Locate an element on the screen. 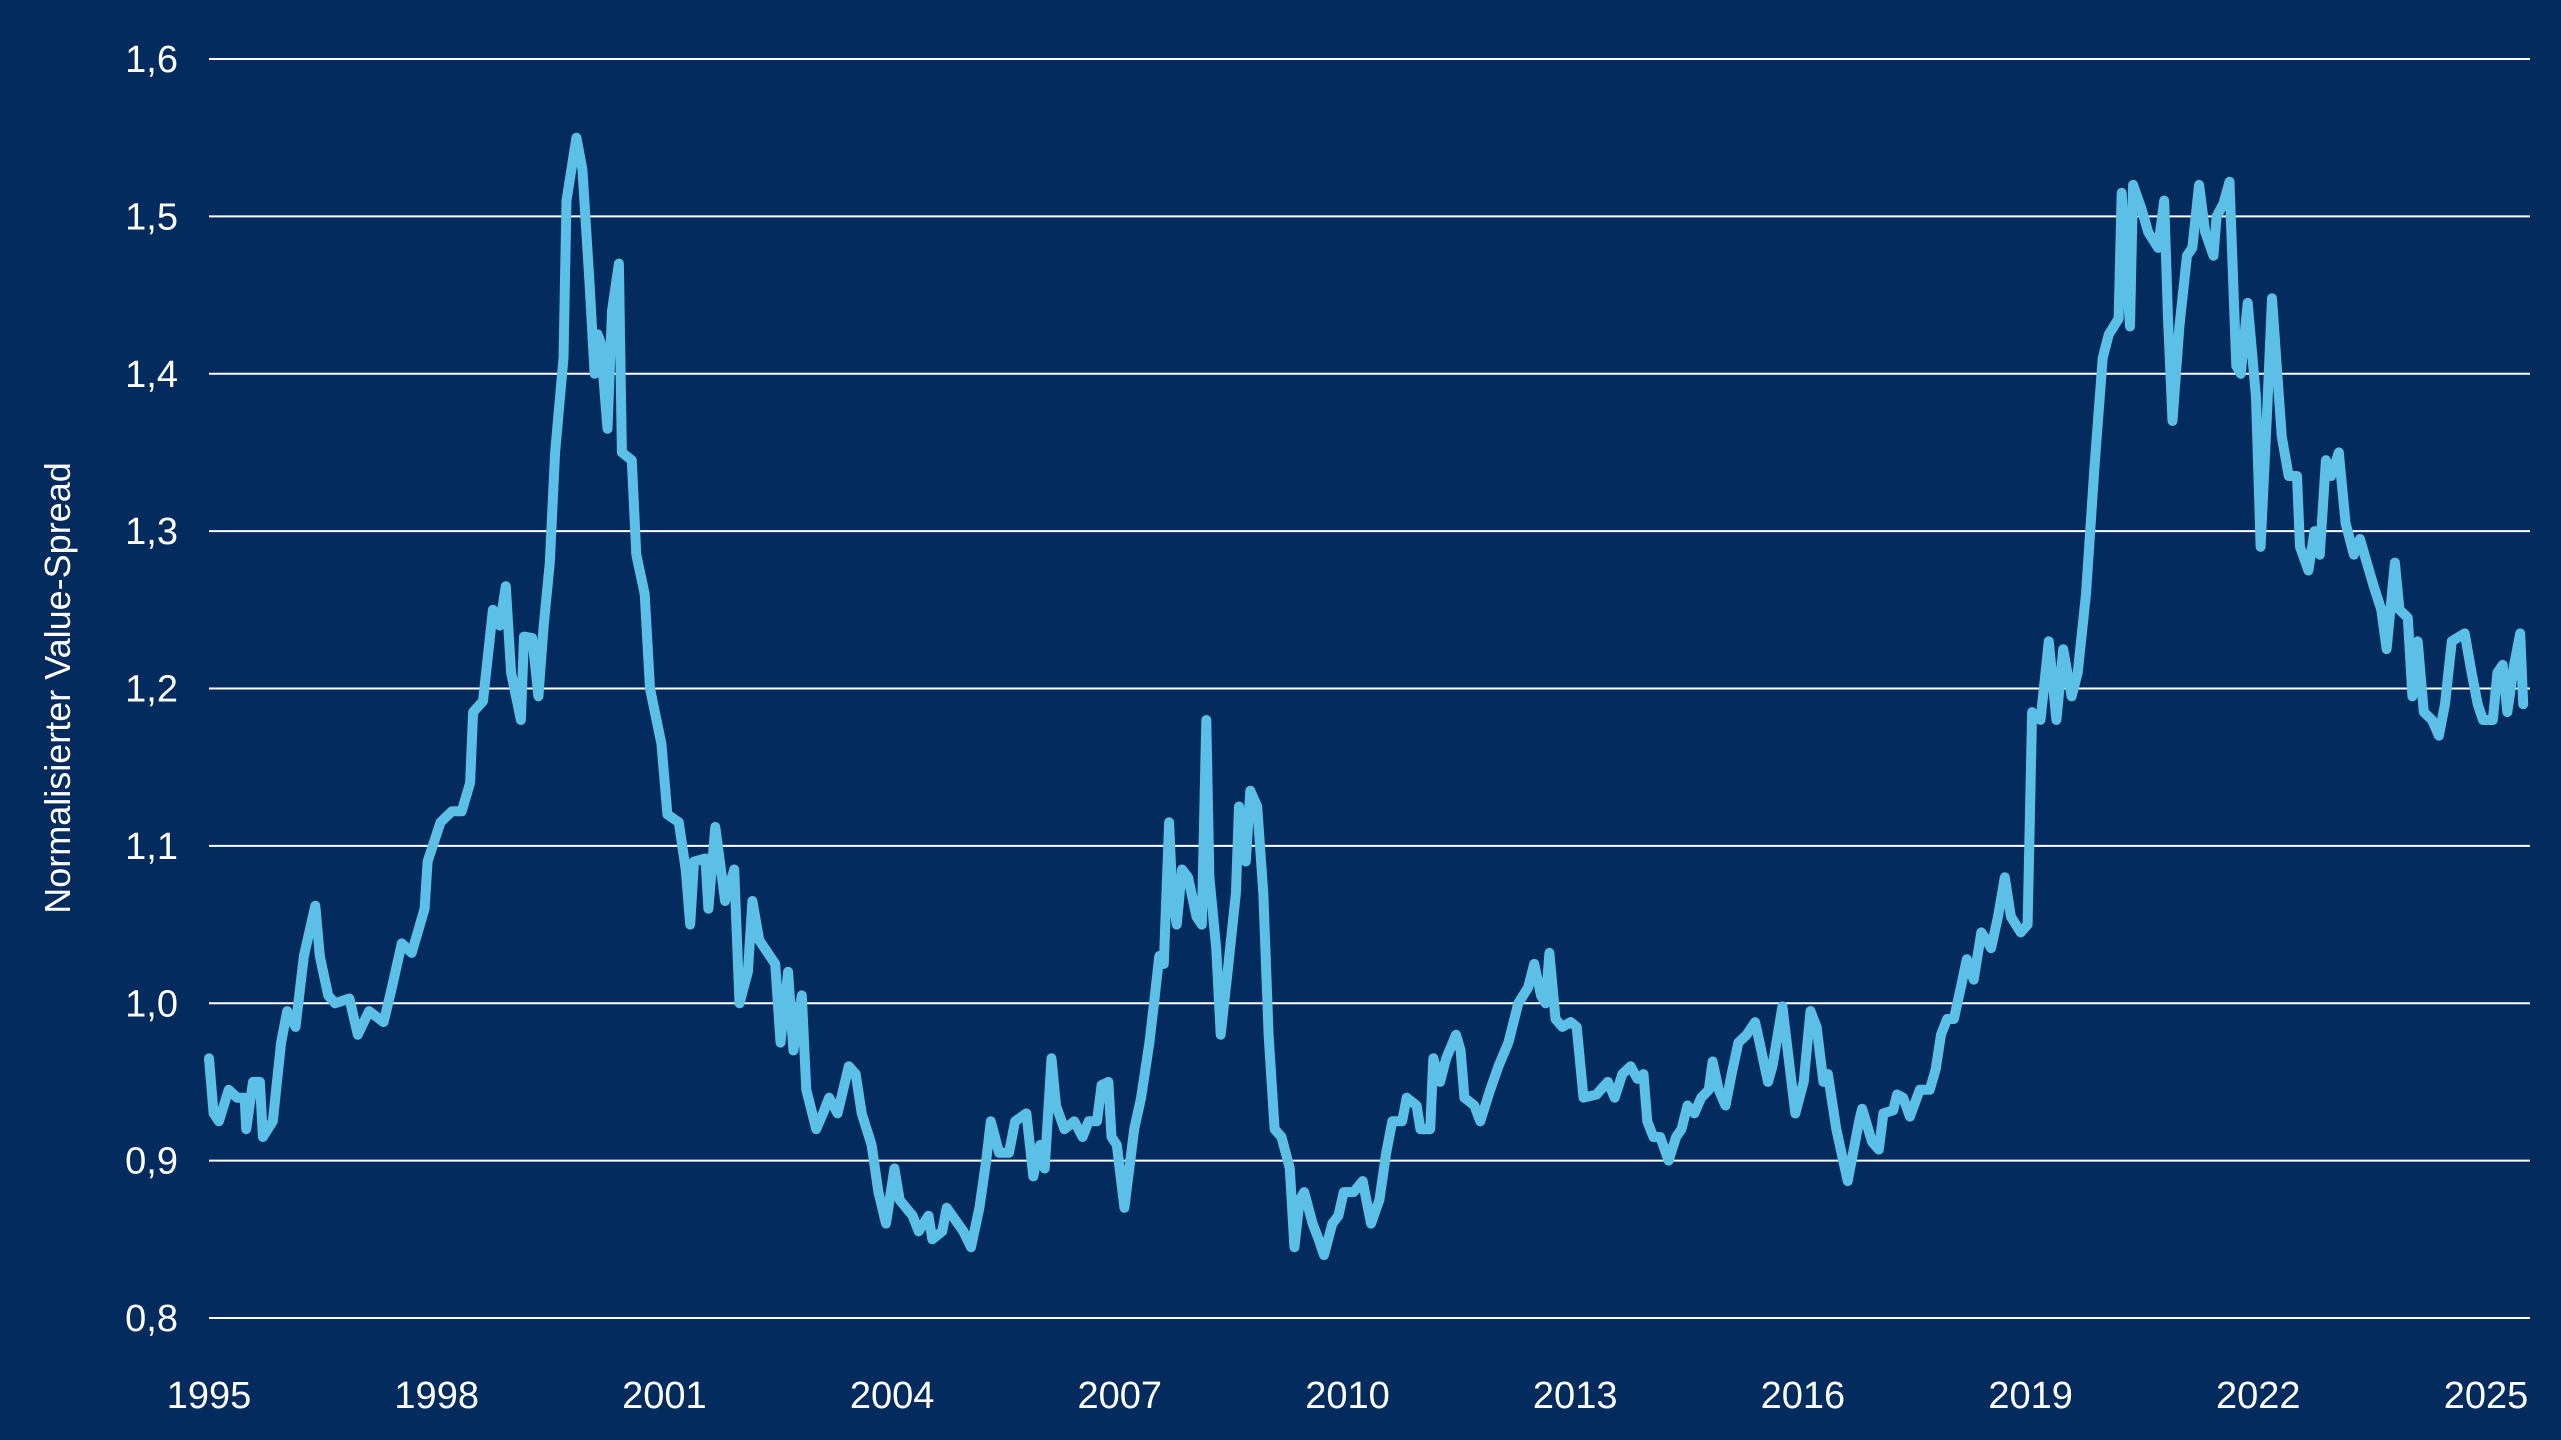  y-tick-label: 1,4 is located at coordinates (151, 375).